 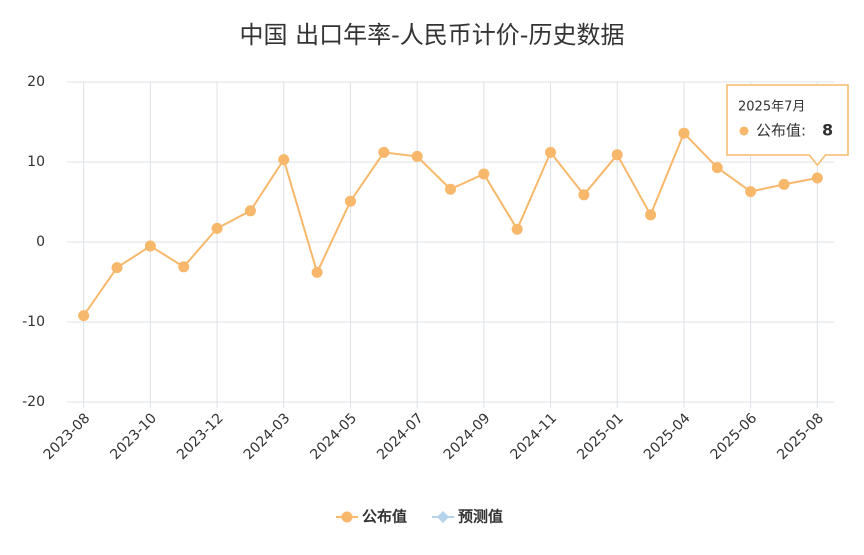 I want to click on x-tick-label: 2024-07, so click(x=400, y=436).